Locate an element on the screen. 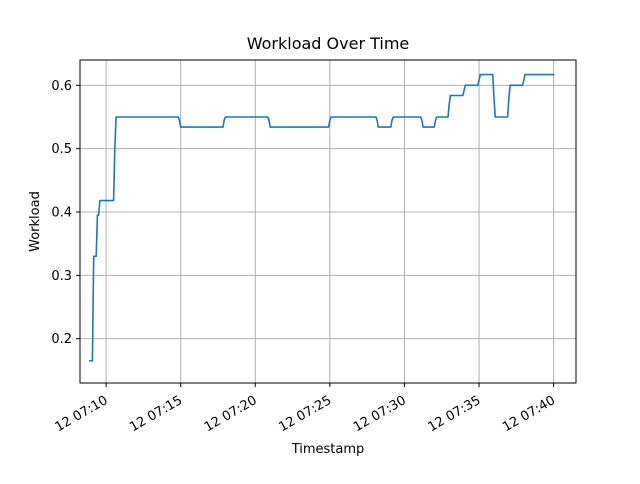 This screenshot has height=484, width=640. y-tick-label: 0.2 is located at coordinates (61, 339).